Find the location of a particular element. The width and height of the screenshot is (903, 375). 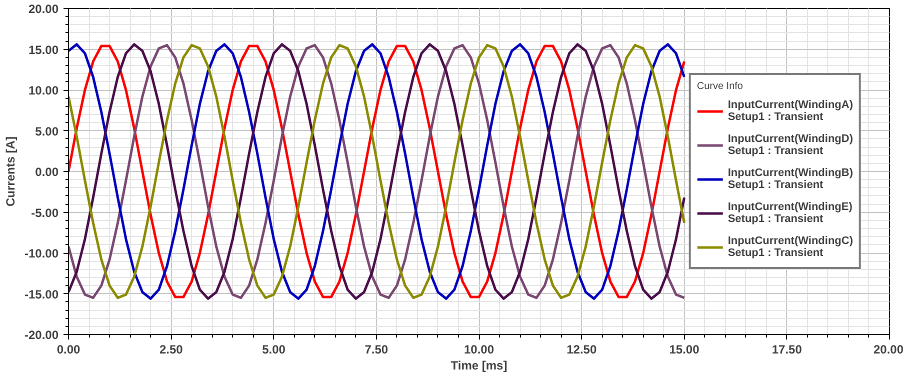

x-tick-label: 15.00 is located at coordinates (684, 349).